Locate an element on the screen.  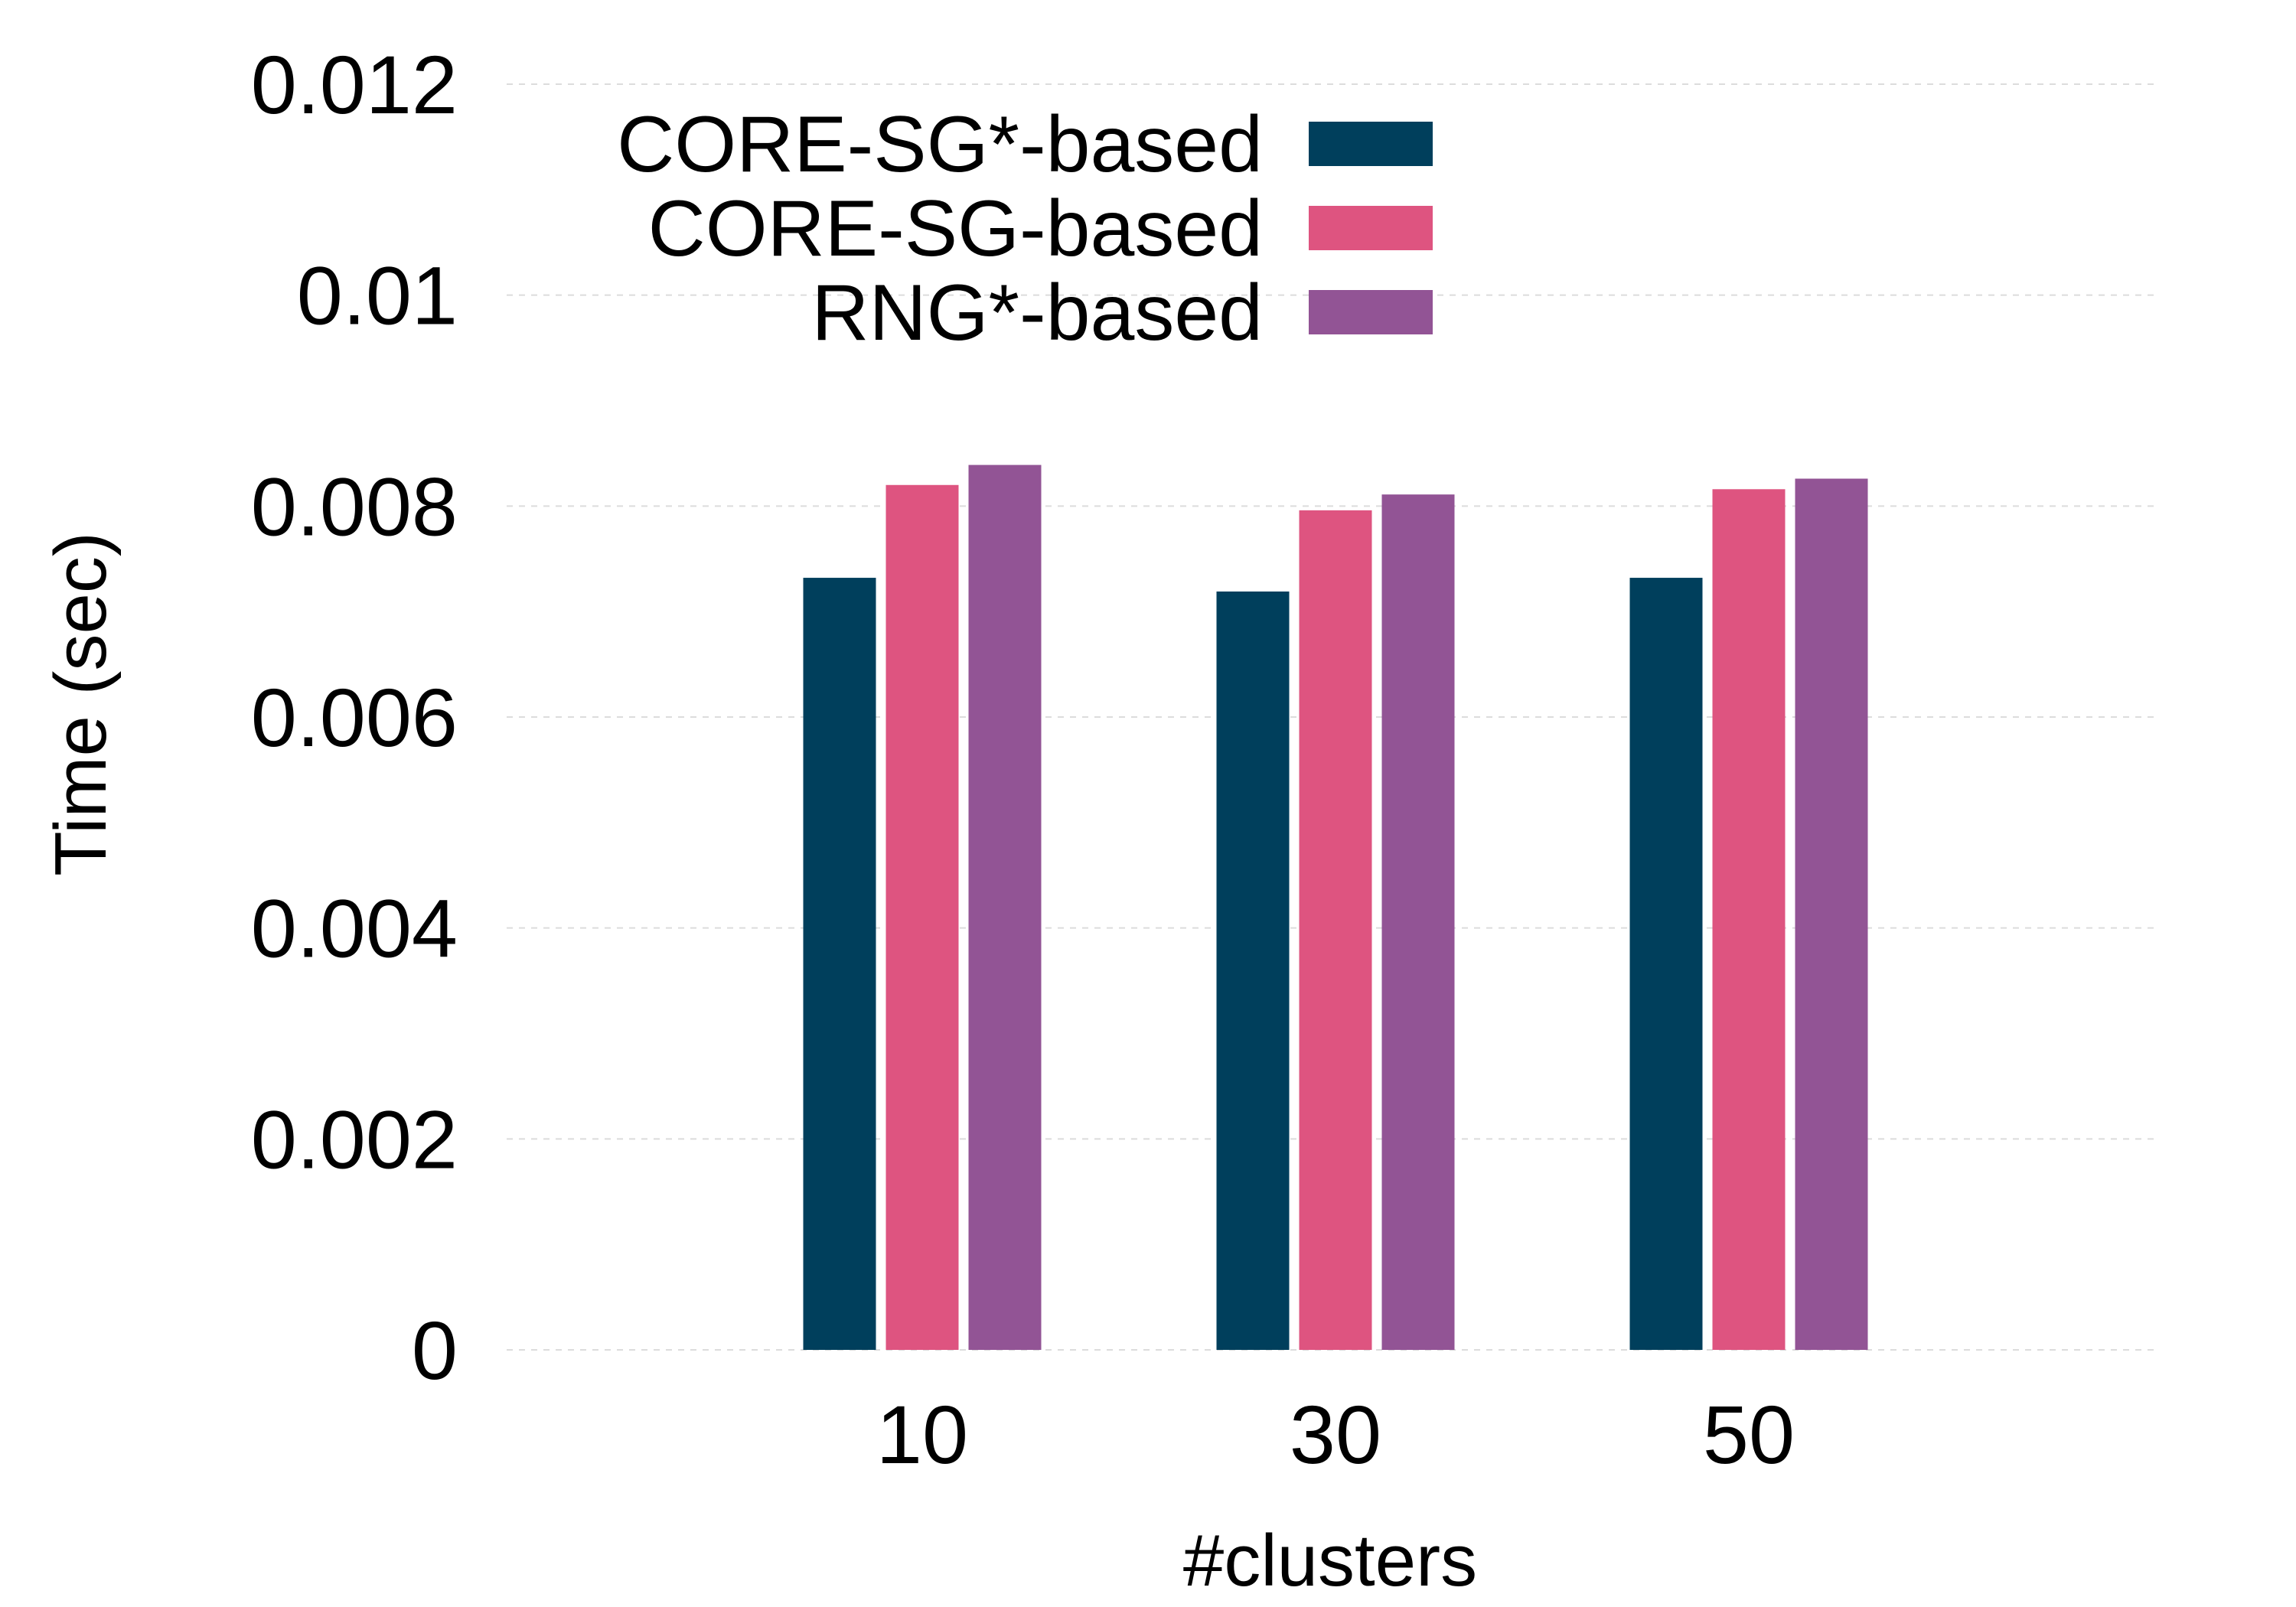
y-axis-ticks: 0 0.002 0.004 0.006 0.008 0.01 0.012 is located at coordinates (354, 717).